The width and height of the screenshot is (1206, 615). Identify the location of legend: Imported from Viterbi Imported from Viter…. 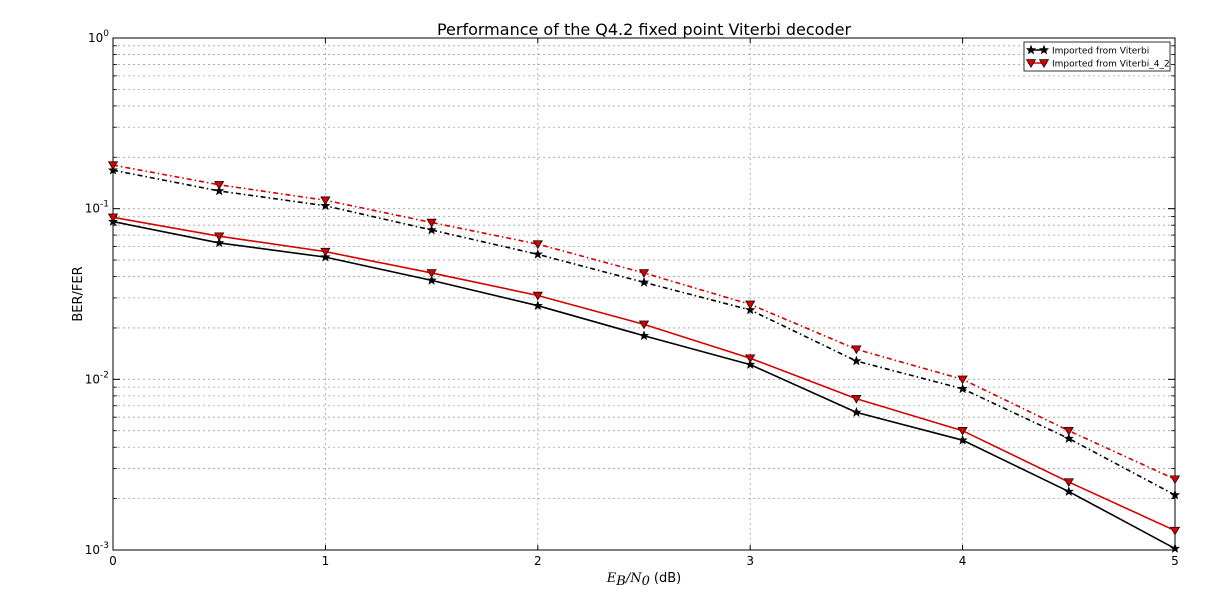
(1097, 56).